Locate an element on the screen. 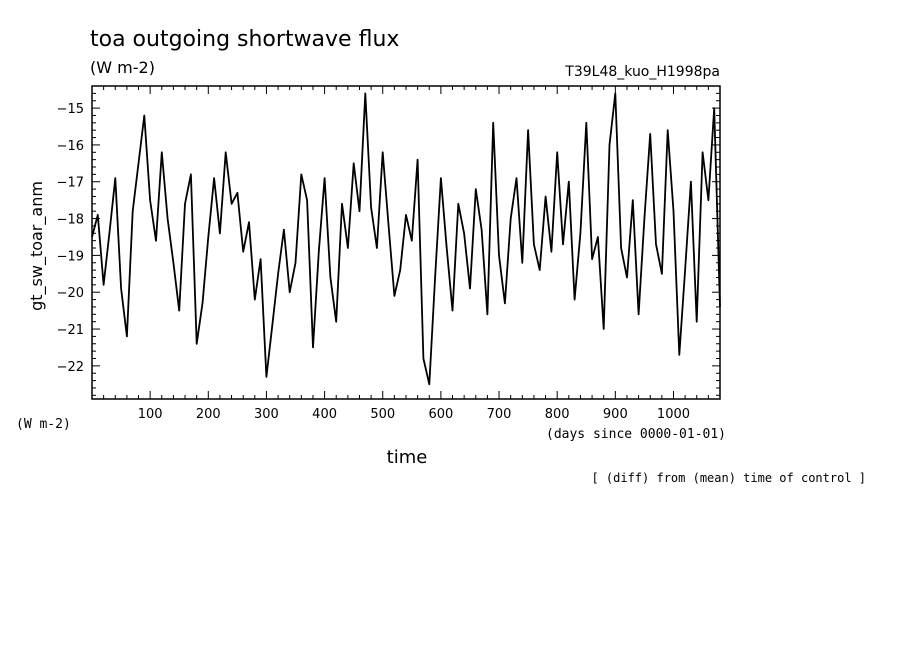 Image resolution: width=904 pixels, height=654 pixels. run-label: T39L48_kuo_H1998pa is located at coordinates (642, 72).